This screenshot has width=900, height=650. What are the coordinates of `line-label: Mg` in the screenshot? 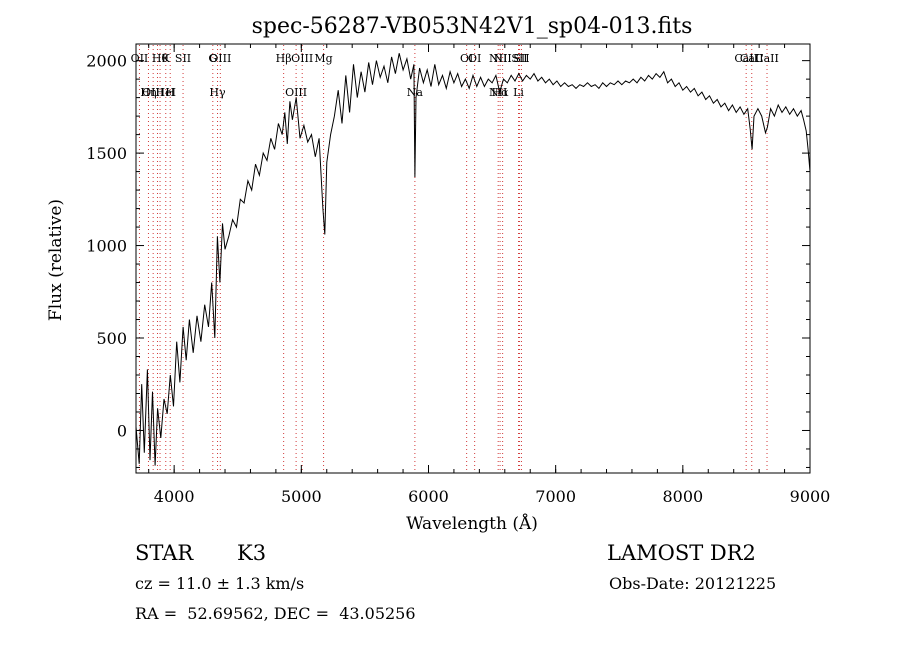 It's located at (323, 58).